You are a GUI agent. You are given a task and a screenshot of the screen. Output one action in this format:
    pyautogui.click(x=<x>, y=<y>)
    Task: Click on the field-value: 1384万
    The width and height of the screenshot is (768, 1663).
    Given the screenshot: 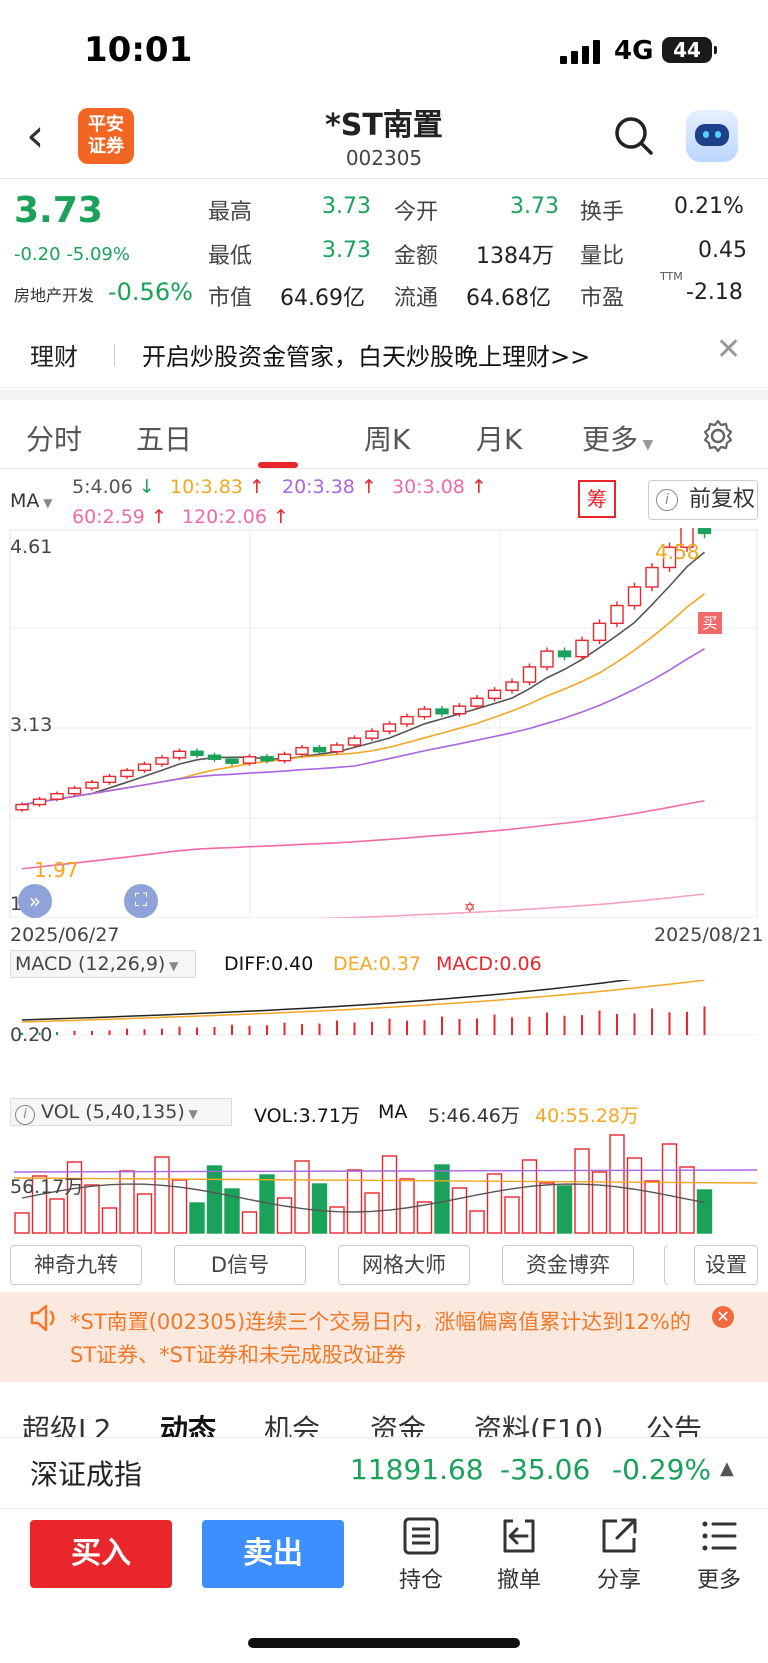 What is the action you would take?
    pyautogui.click(x=515, y=256)
    